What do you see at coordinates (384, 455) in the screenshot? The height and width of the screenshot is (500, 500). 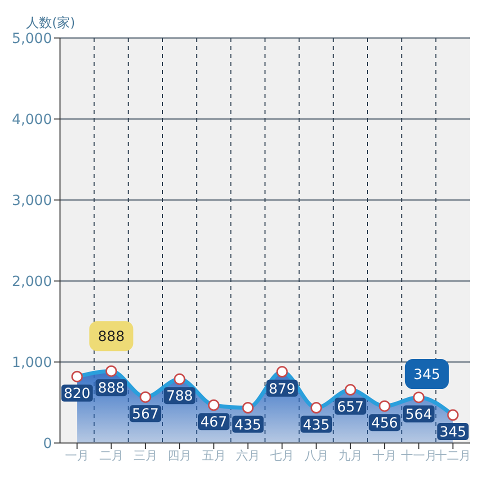 I see `x-tick-label: 十月` at bounding box center [384, 455].